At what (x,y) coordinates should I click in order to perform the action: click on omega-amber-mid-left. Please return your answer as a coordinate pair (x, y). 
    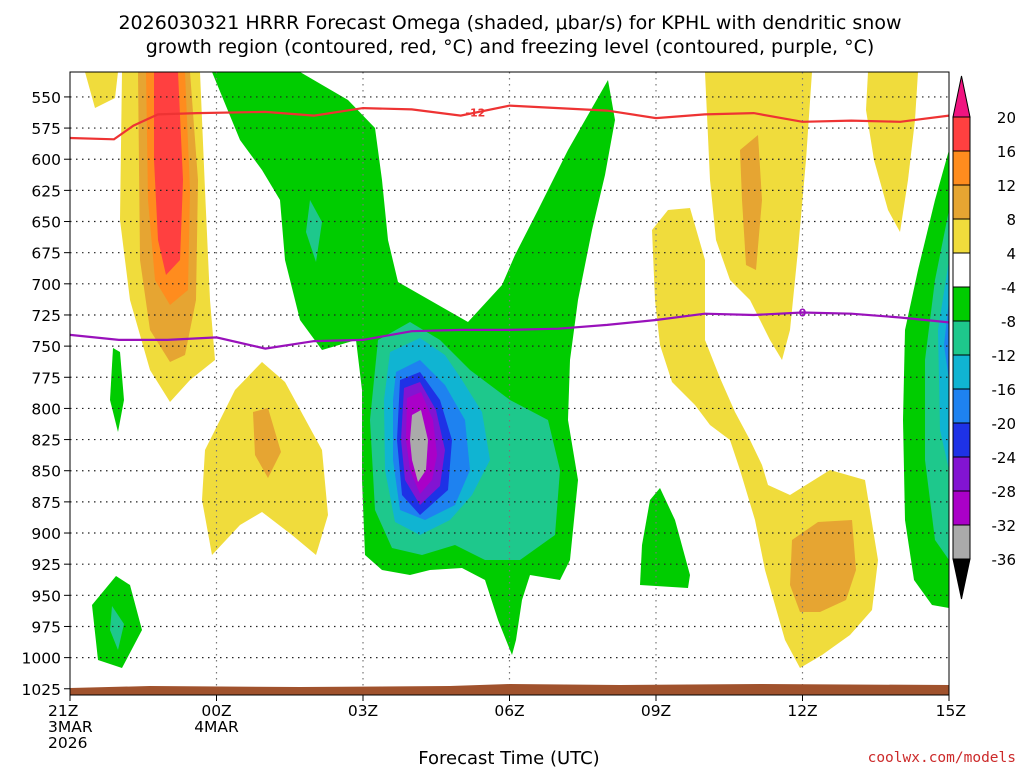
    Looking at the image, I should click on (267, 443).